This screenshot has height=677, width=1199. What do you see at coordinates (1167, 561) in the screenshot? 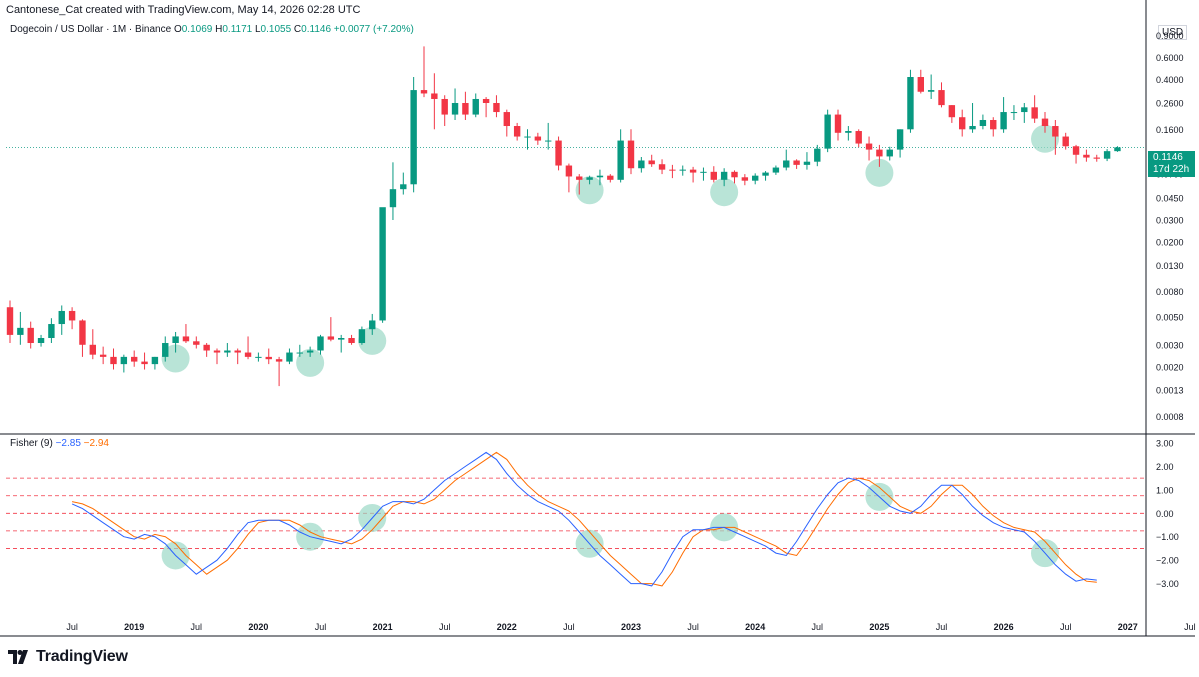
I see `fisher-tick-label: −2.00` at bounding box center [1167, 561].